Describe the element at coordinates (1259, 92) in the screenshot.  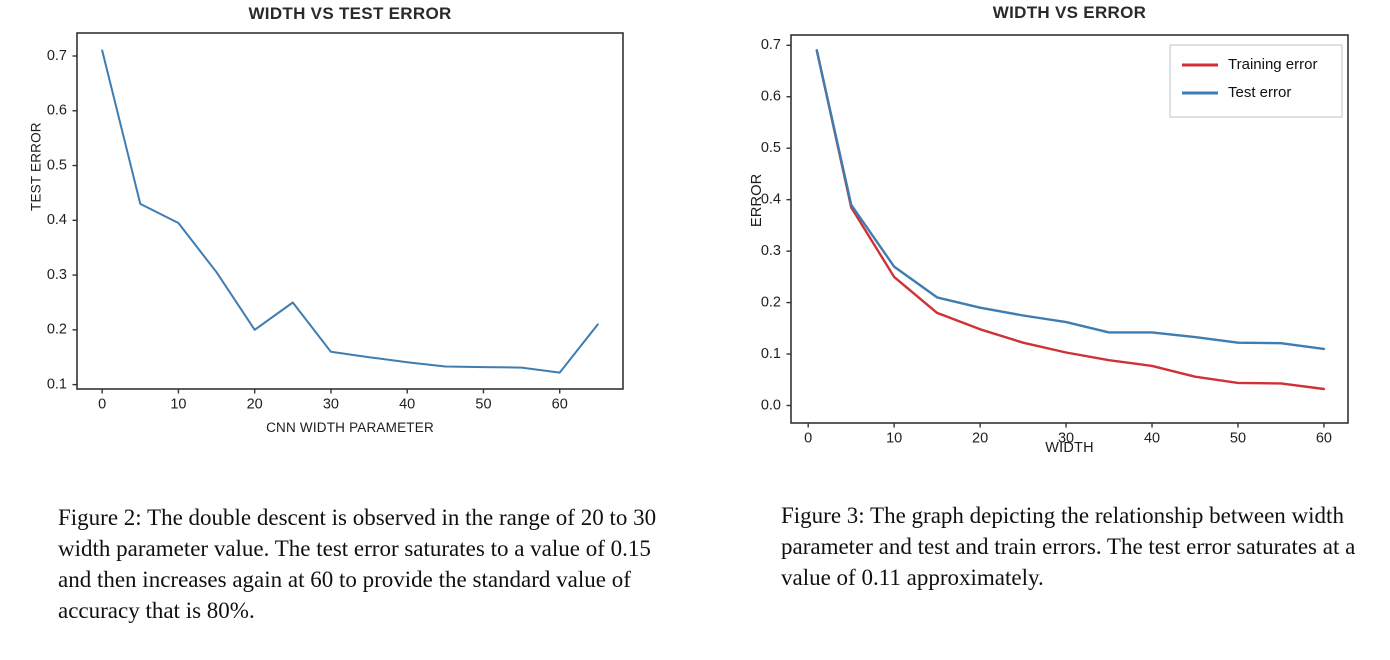
I see `legend-label: Test error` at that location.